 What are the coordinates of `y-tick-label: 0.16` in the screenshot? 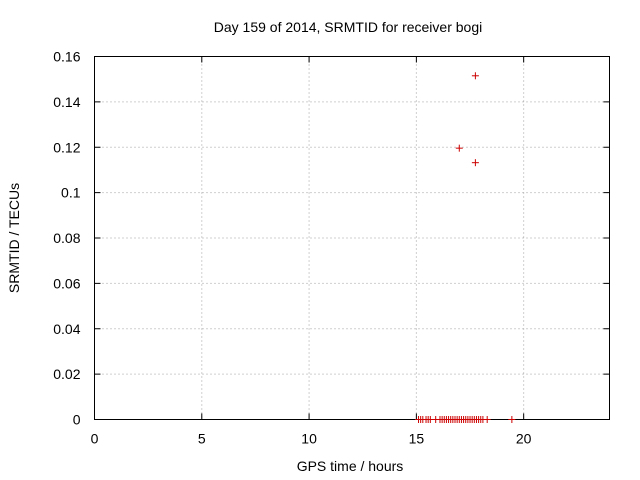 It's located at (66, 57).